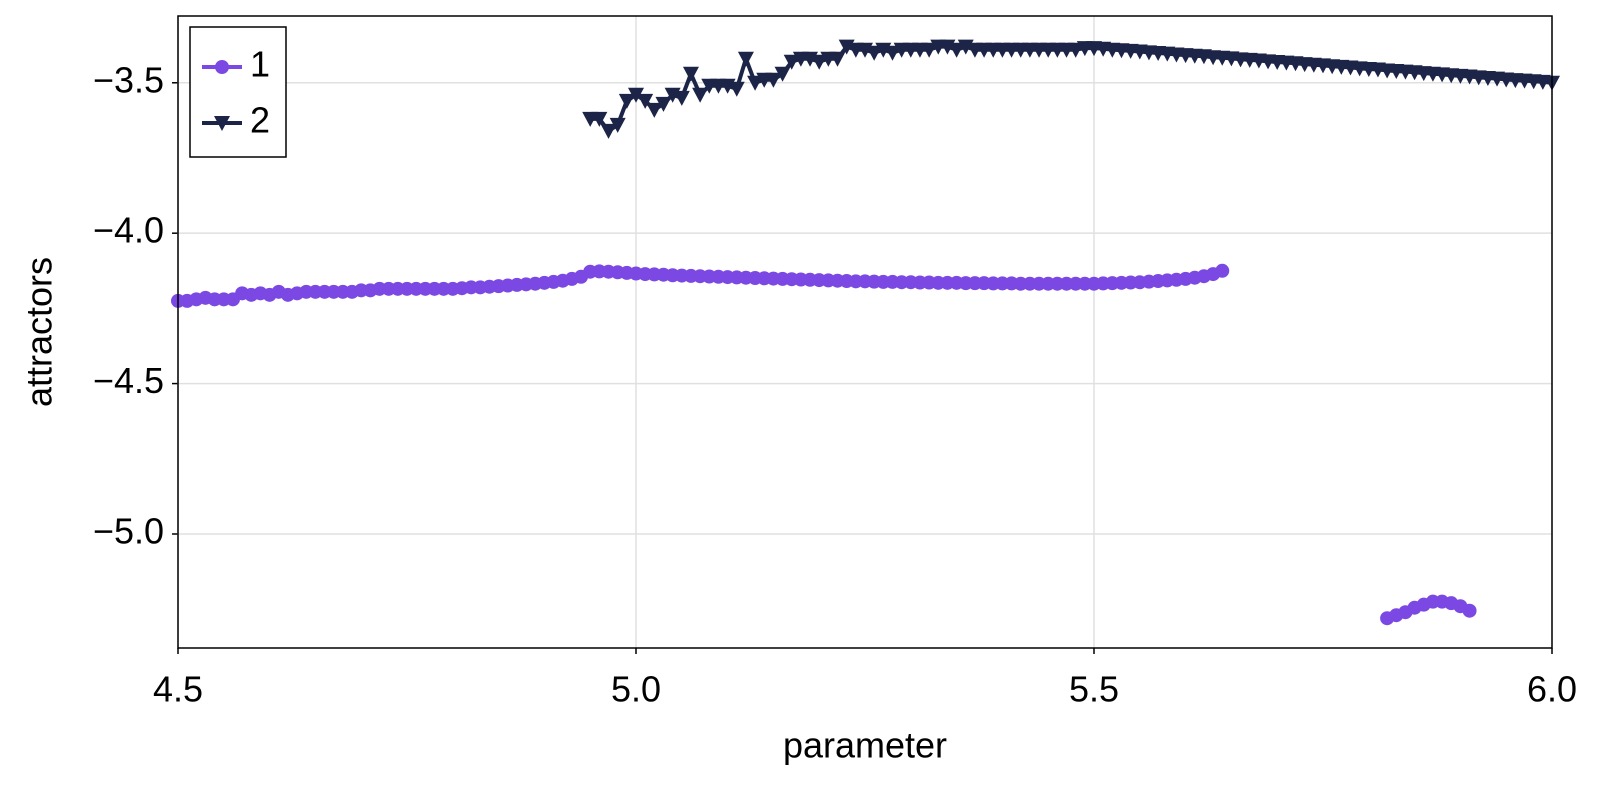 This screenshot has height=800, width=1600. I want to click on legend-box, so click(238, 92).